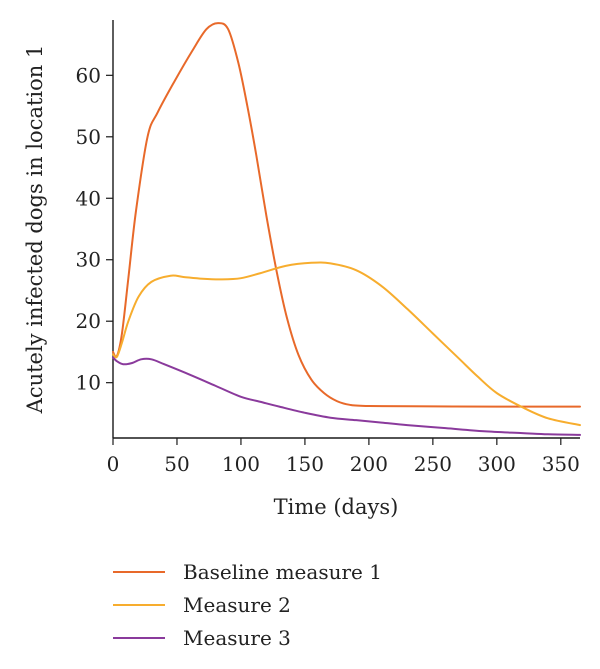 The width and height of the screenshot is (600, 669). What do you see at coordinates (561, 464) in the screenshot?
I see `x-tick-label: 350` at bounding box center [561, 464].